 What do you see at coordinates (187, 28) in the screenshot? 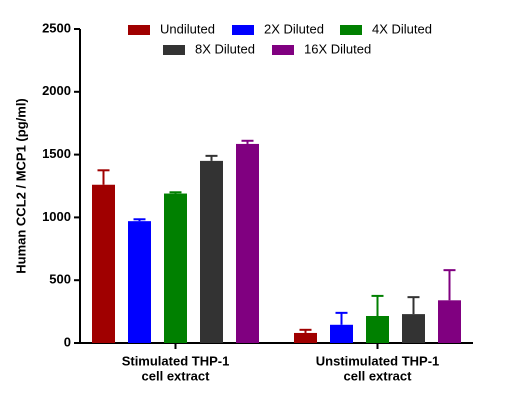
I see `legend-label: Undiluted` at bounding box center [187, 28].